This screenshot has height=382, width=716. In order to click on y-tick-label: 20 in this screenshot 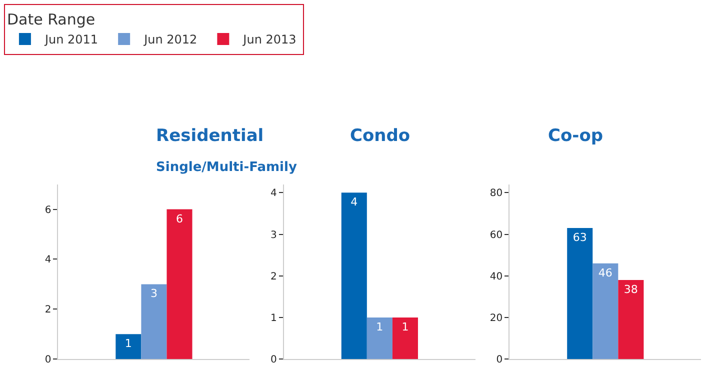, I will do `click(496, 318)`.